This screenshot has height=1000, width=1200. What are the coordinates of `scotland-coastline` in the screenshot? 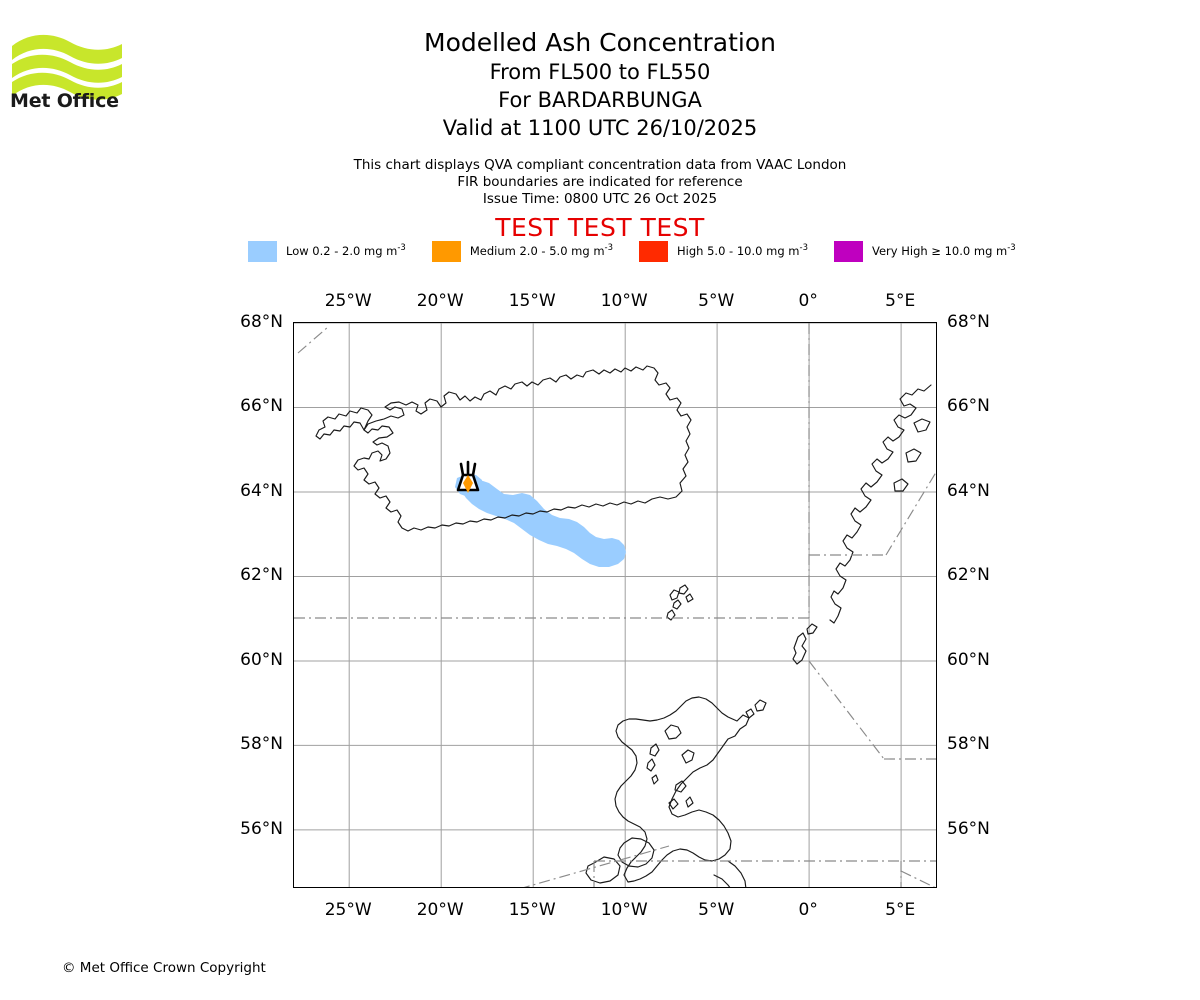 It's located at (682, 789).